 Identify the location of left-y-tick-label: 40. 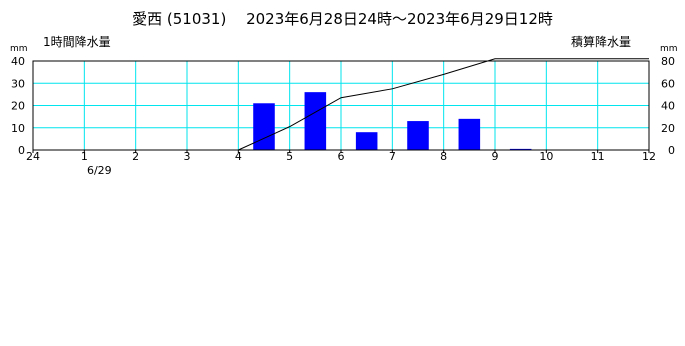
(18, 61).